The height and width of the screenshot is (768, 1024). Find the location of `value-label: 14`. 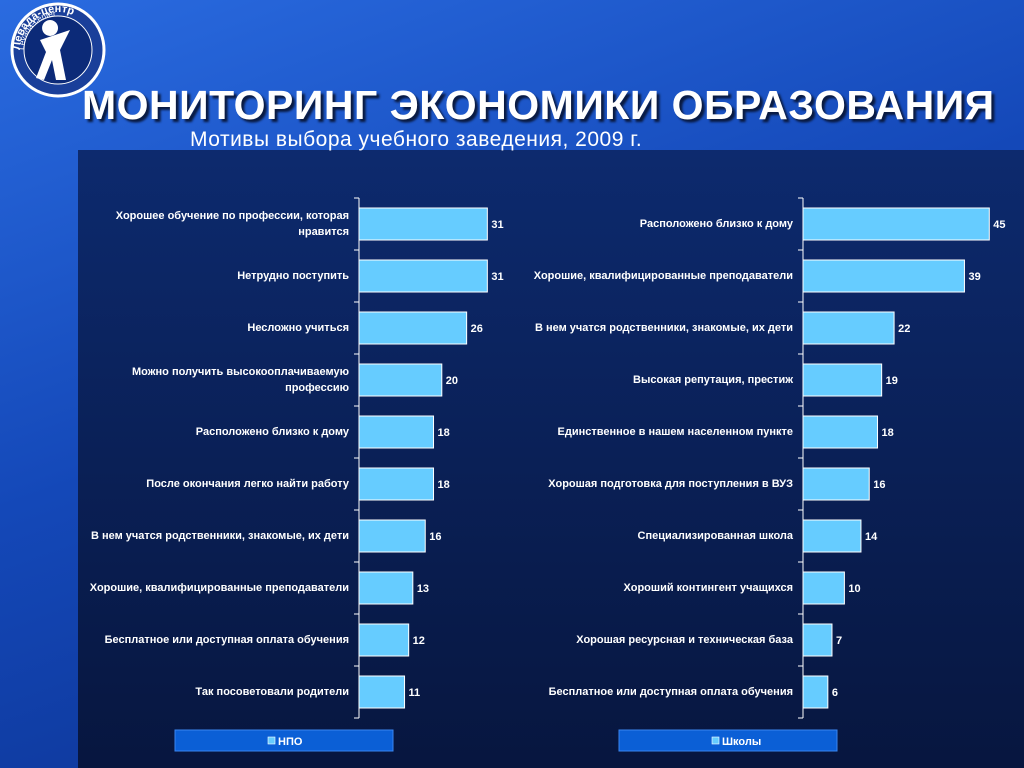

value-label: 14 is located at coordinates (871, 537).